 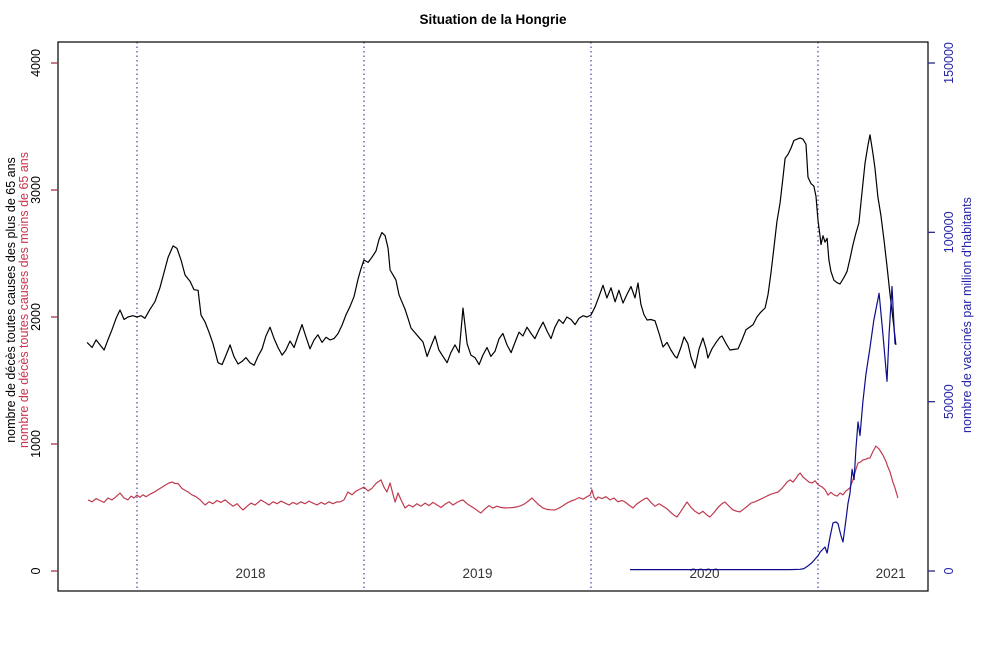 What do you see at coordinates (704, 573) in the screenshot?
I see `year-label-2020: 2020` at bounding box center [704, 573].